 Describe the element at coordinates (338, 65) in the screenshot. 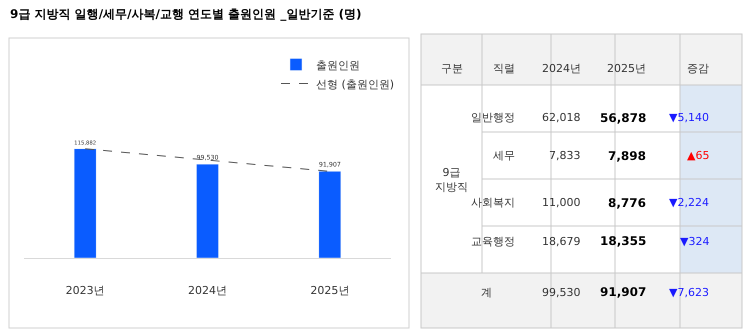

I see `legend-label: 출원인원` at that location.